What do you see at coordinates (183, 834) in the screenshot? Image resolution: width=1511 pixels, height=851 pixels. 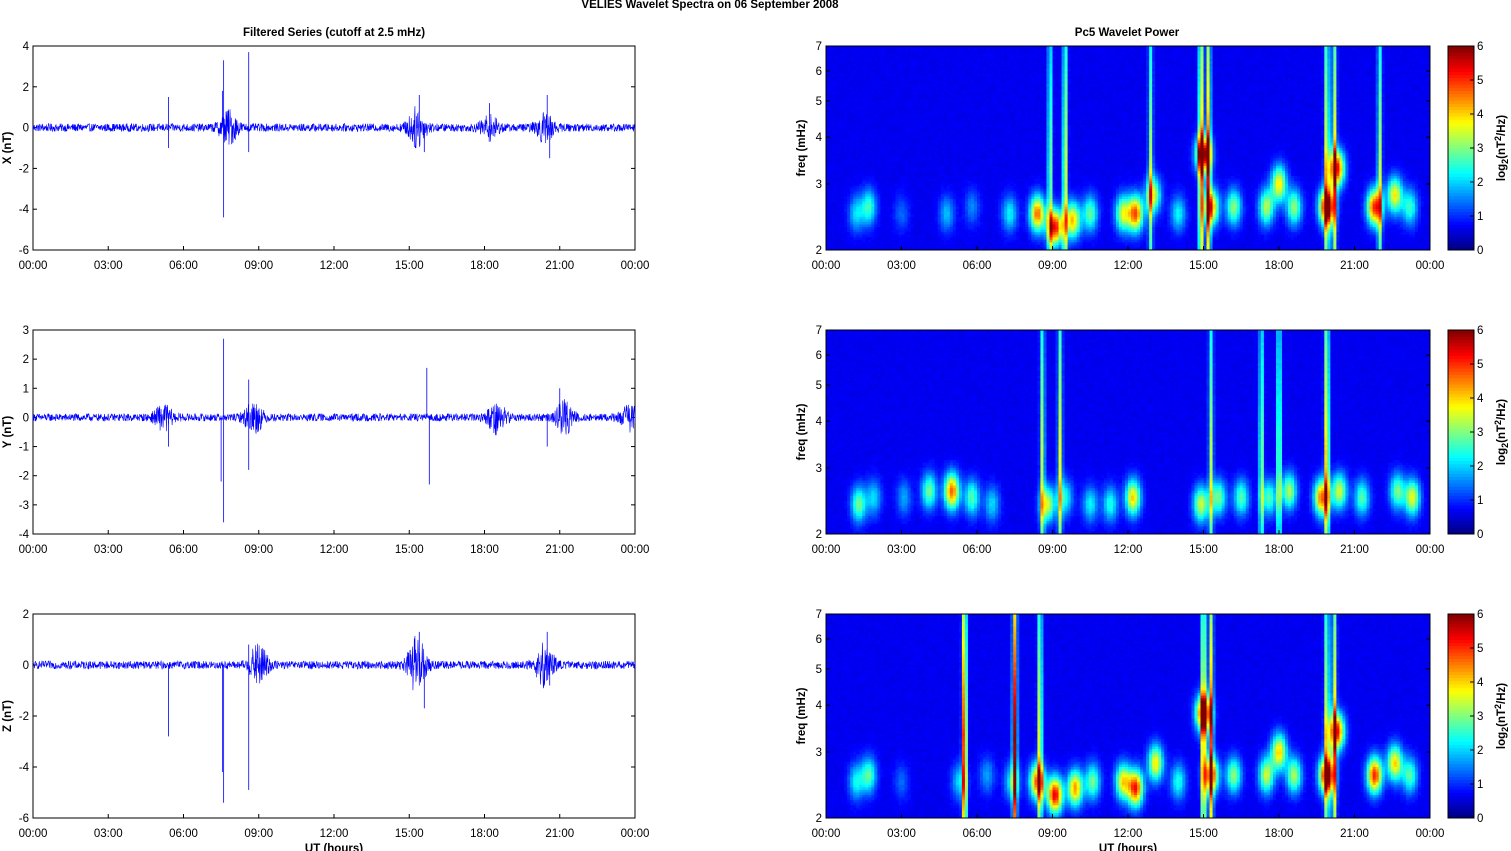 I see `timeseries-xtick-label: 06:00` at bounding box center [183, 834].